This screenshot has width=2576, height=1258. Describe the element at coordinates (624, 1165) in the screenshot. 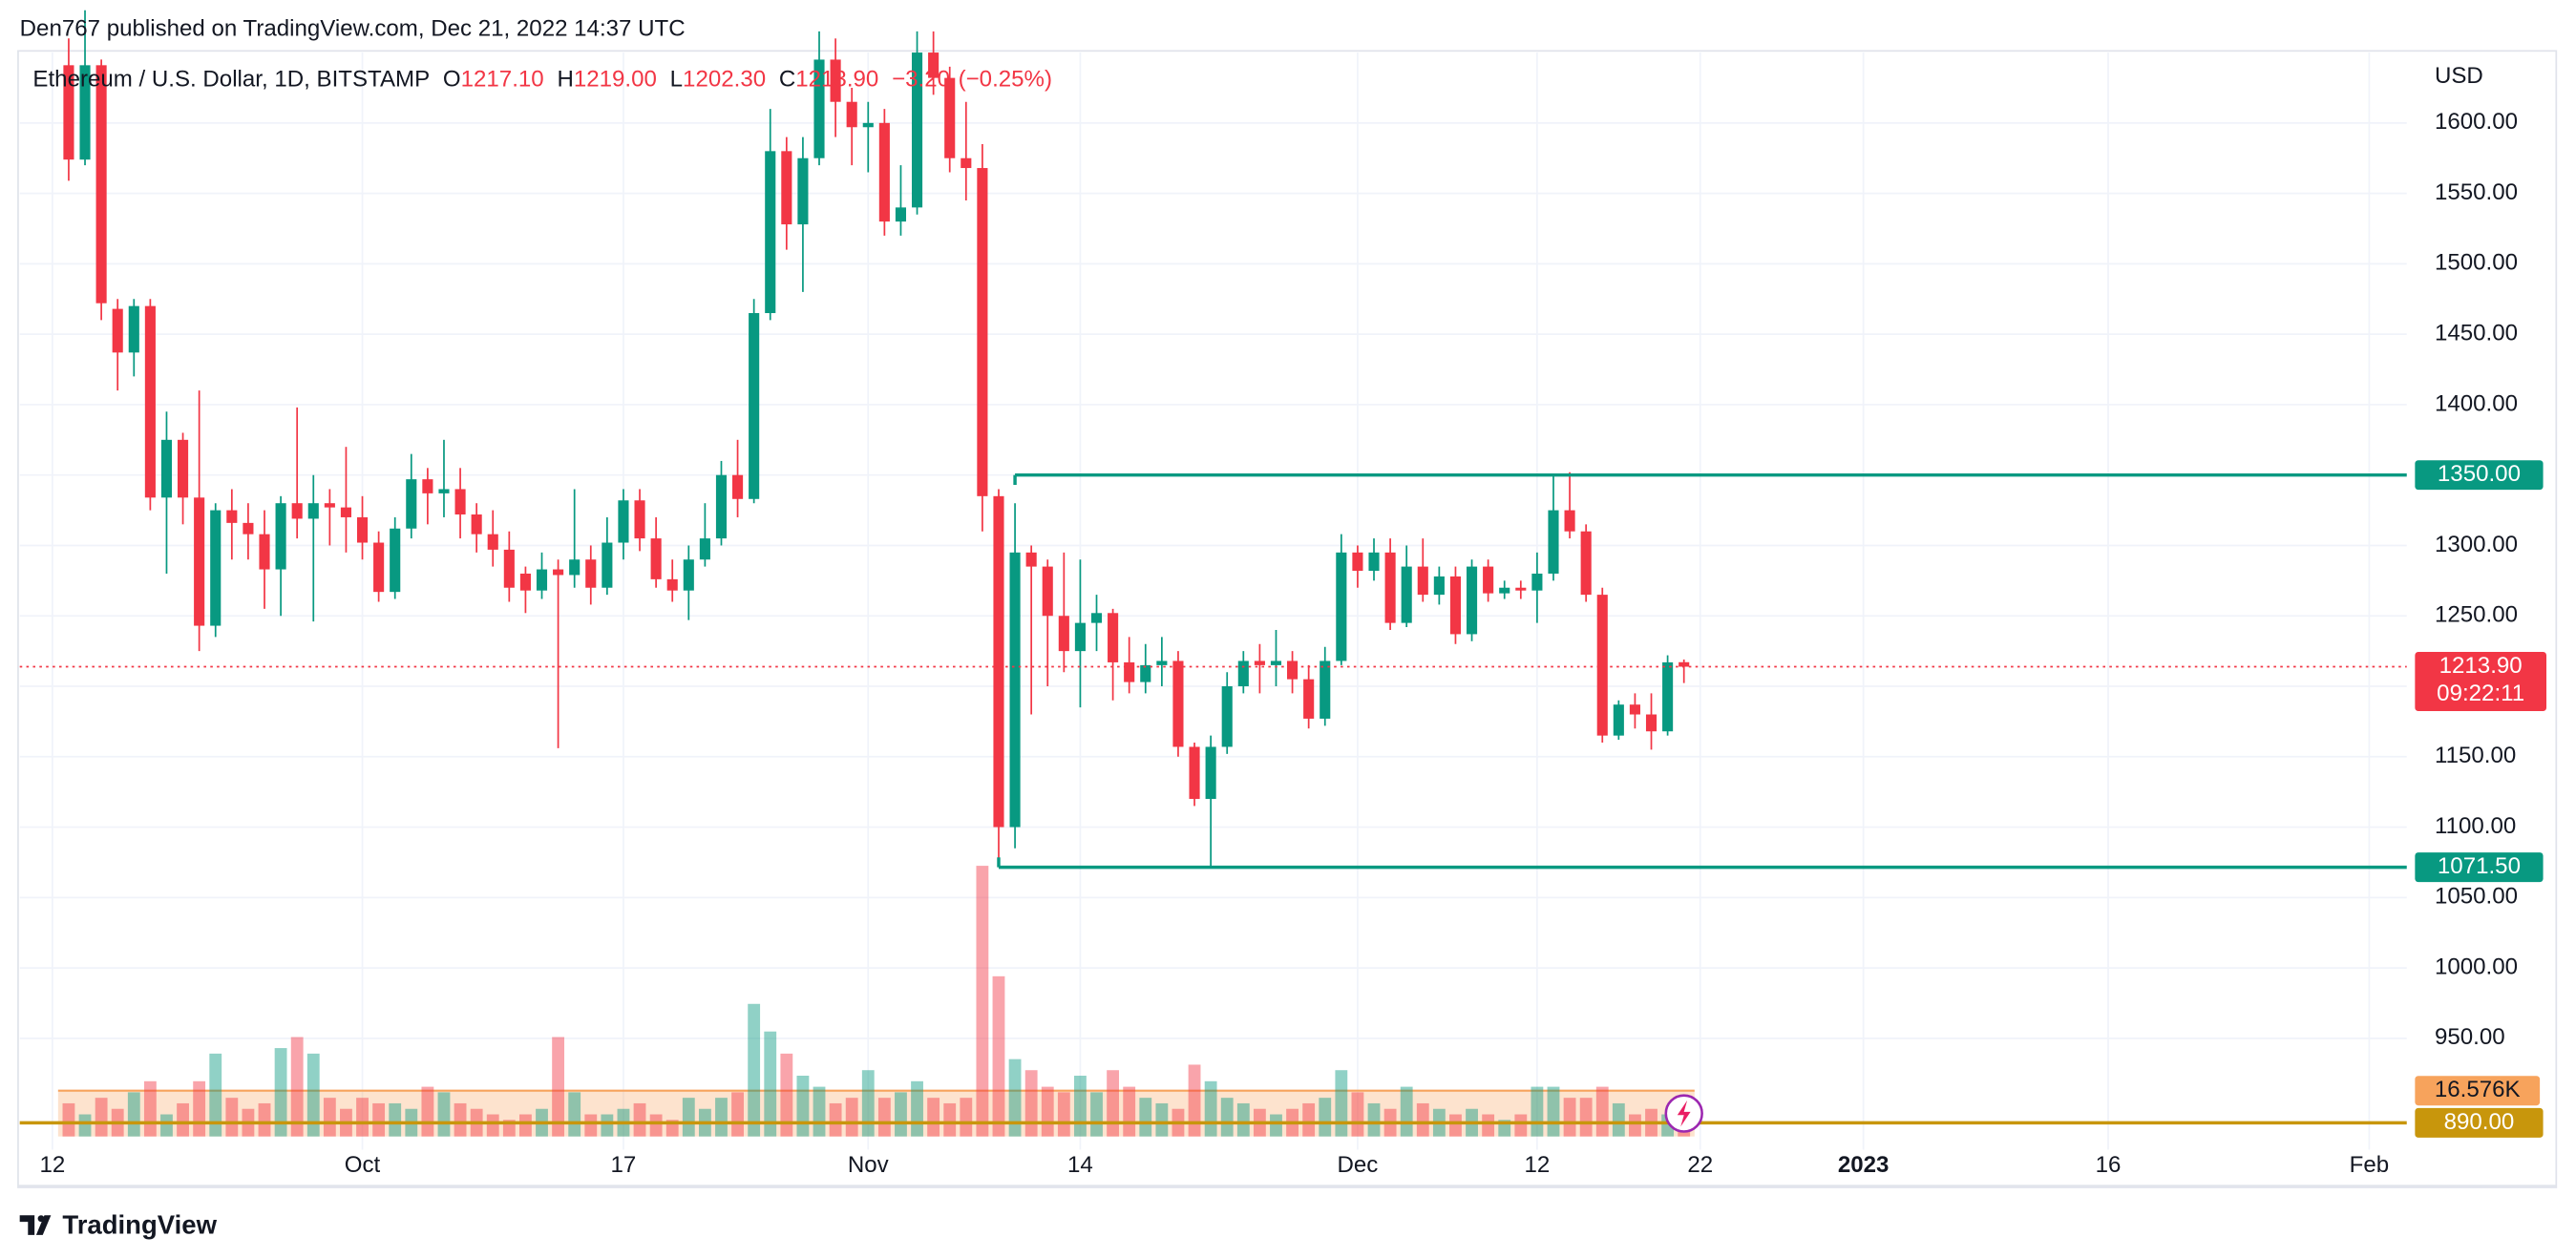

I see `x-tick-label: 17` at that location.